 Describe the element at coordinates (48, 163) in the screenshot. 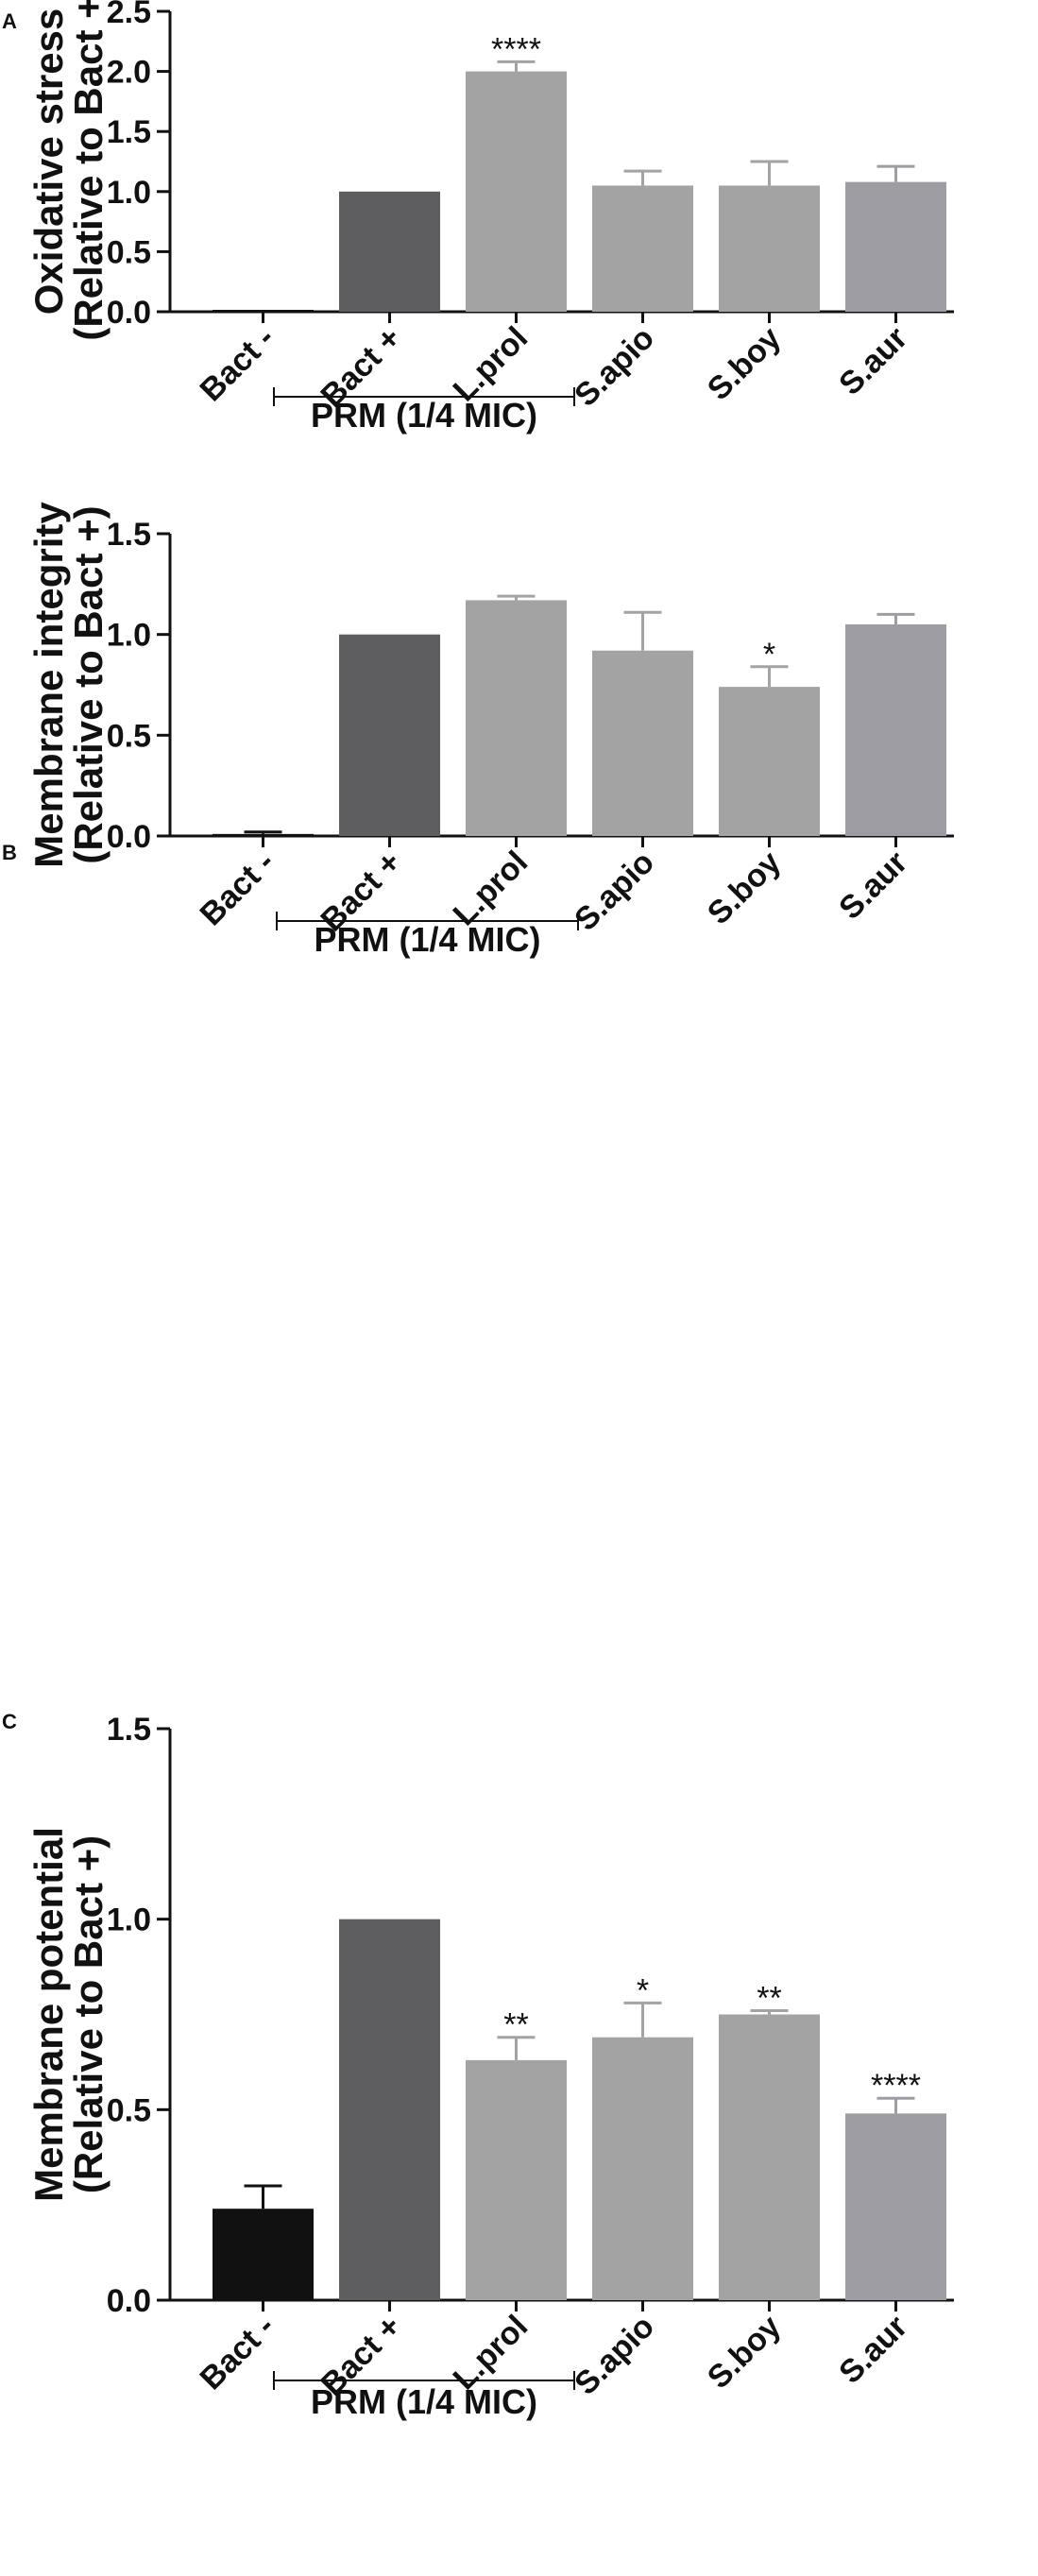

I see `y-axis-label: Oxidative stress` at that location.